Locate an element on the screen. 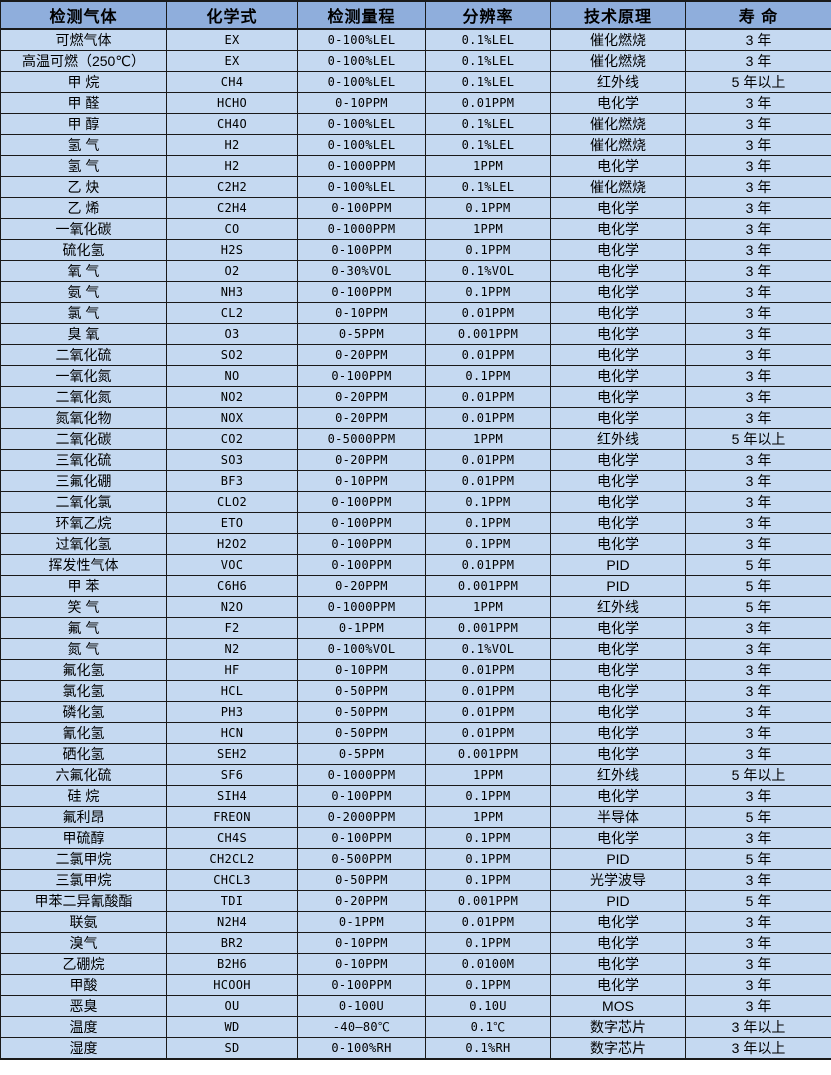  table-row: 乙硼烷 B2H6 0-10PPM 0.0100M 电化学 3 年 is located at coordinates (415, 964).